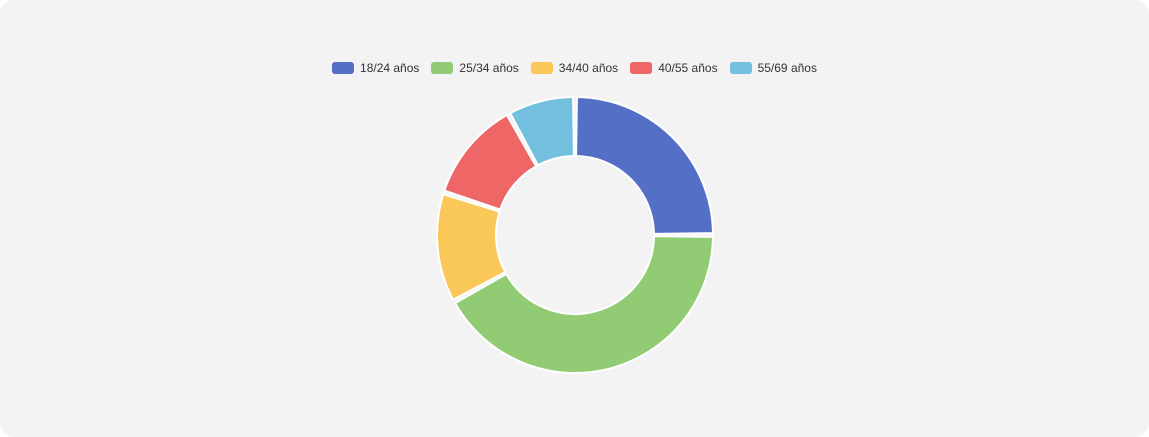  I want to click on legend-label: 18/24 años, so click(390, 68).